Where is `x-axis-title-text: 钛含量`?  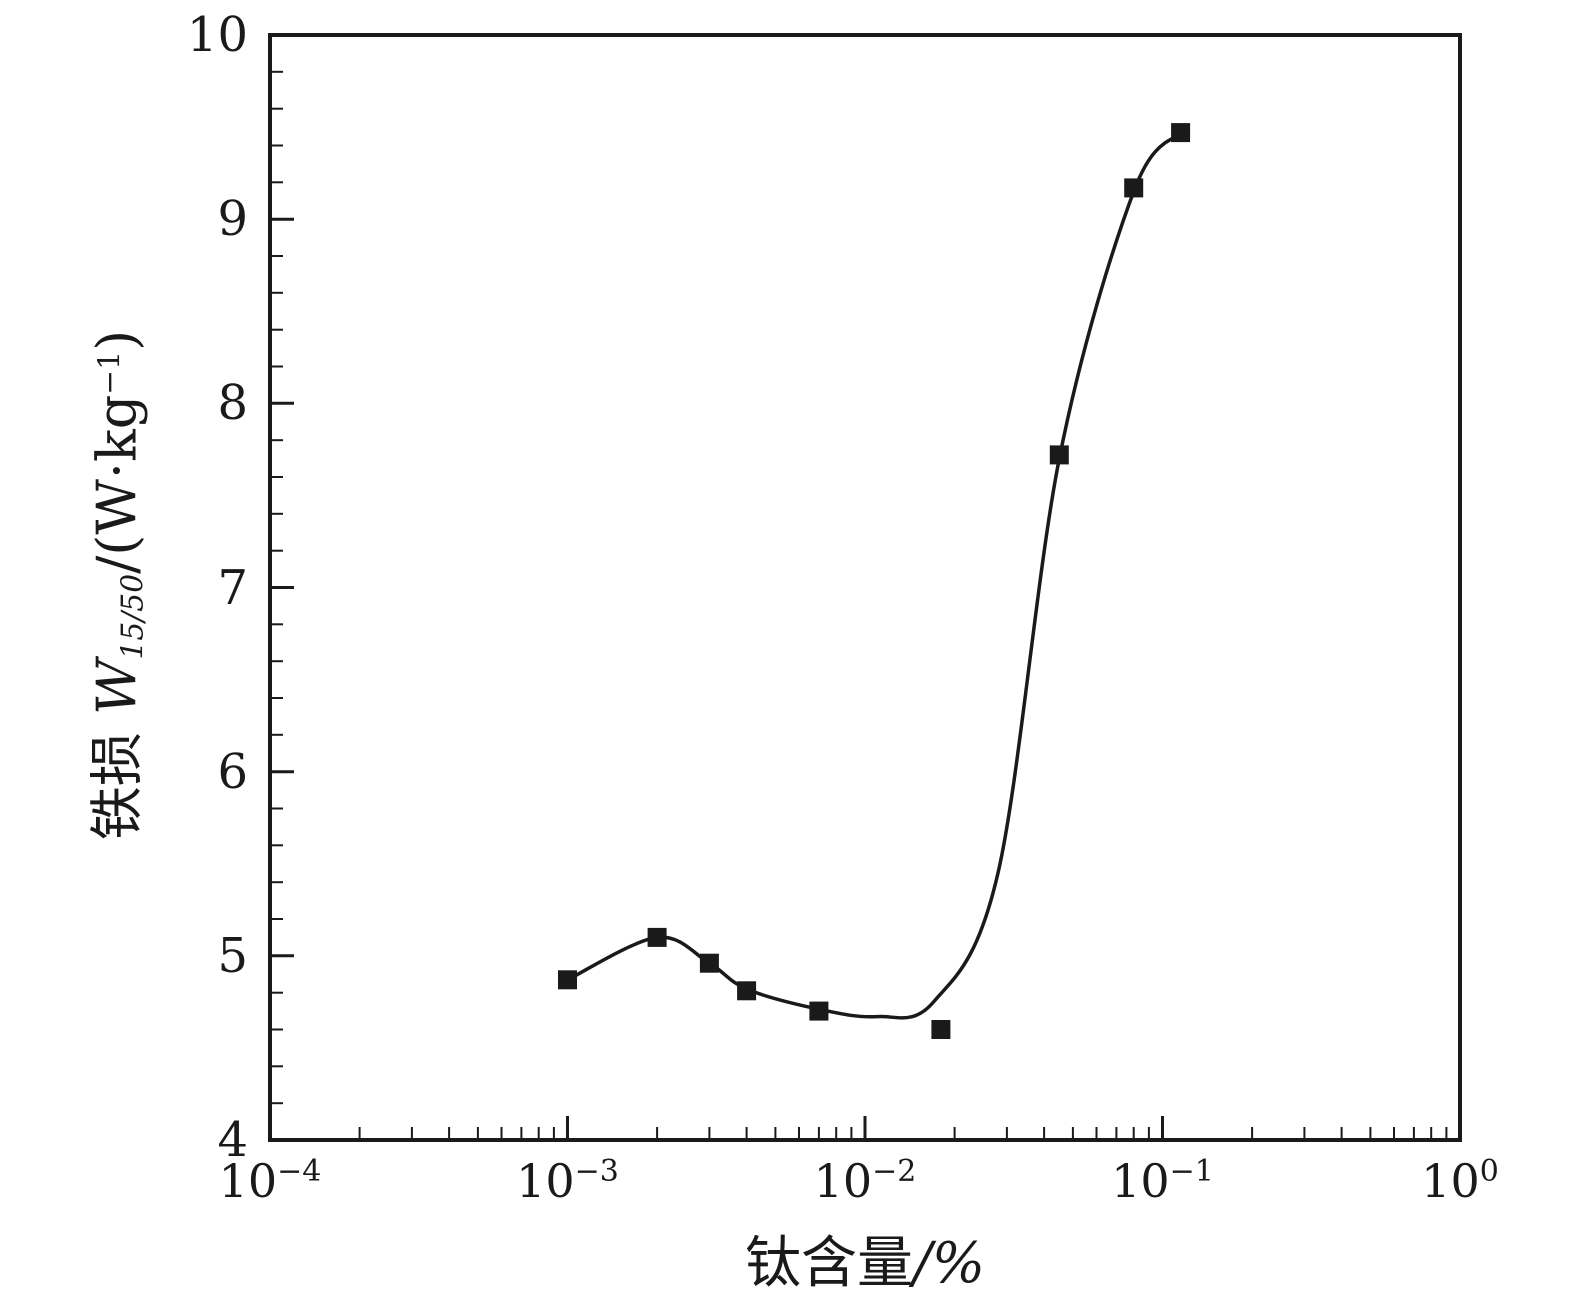 x-axis-title-text: 钛含量 is located at coordinates (828, 1263).